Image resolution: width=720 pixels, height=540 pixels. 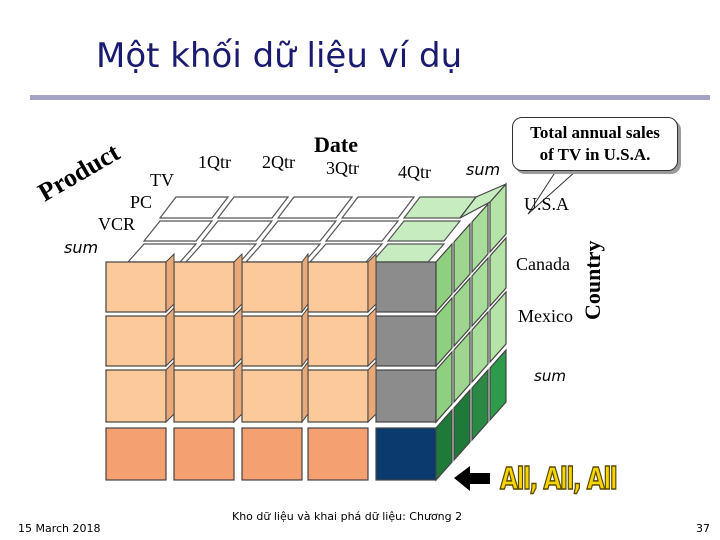 I want to click on country-member-sum: sum, so click(x=550, y=376).